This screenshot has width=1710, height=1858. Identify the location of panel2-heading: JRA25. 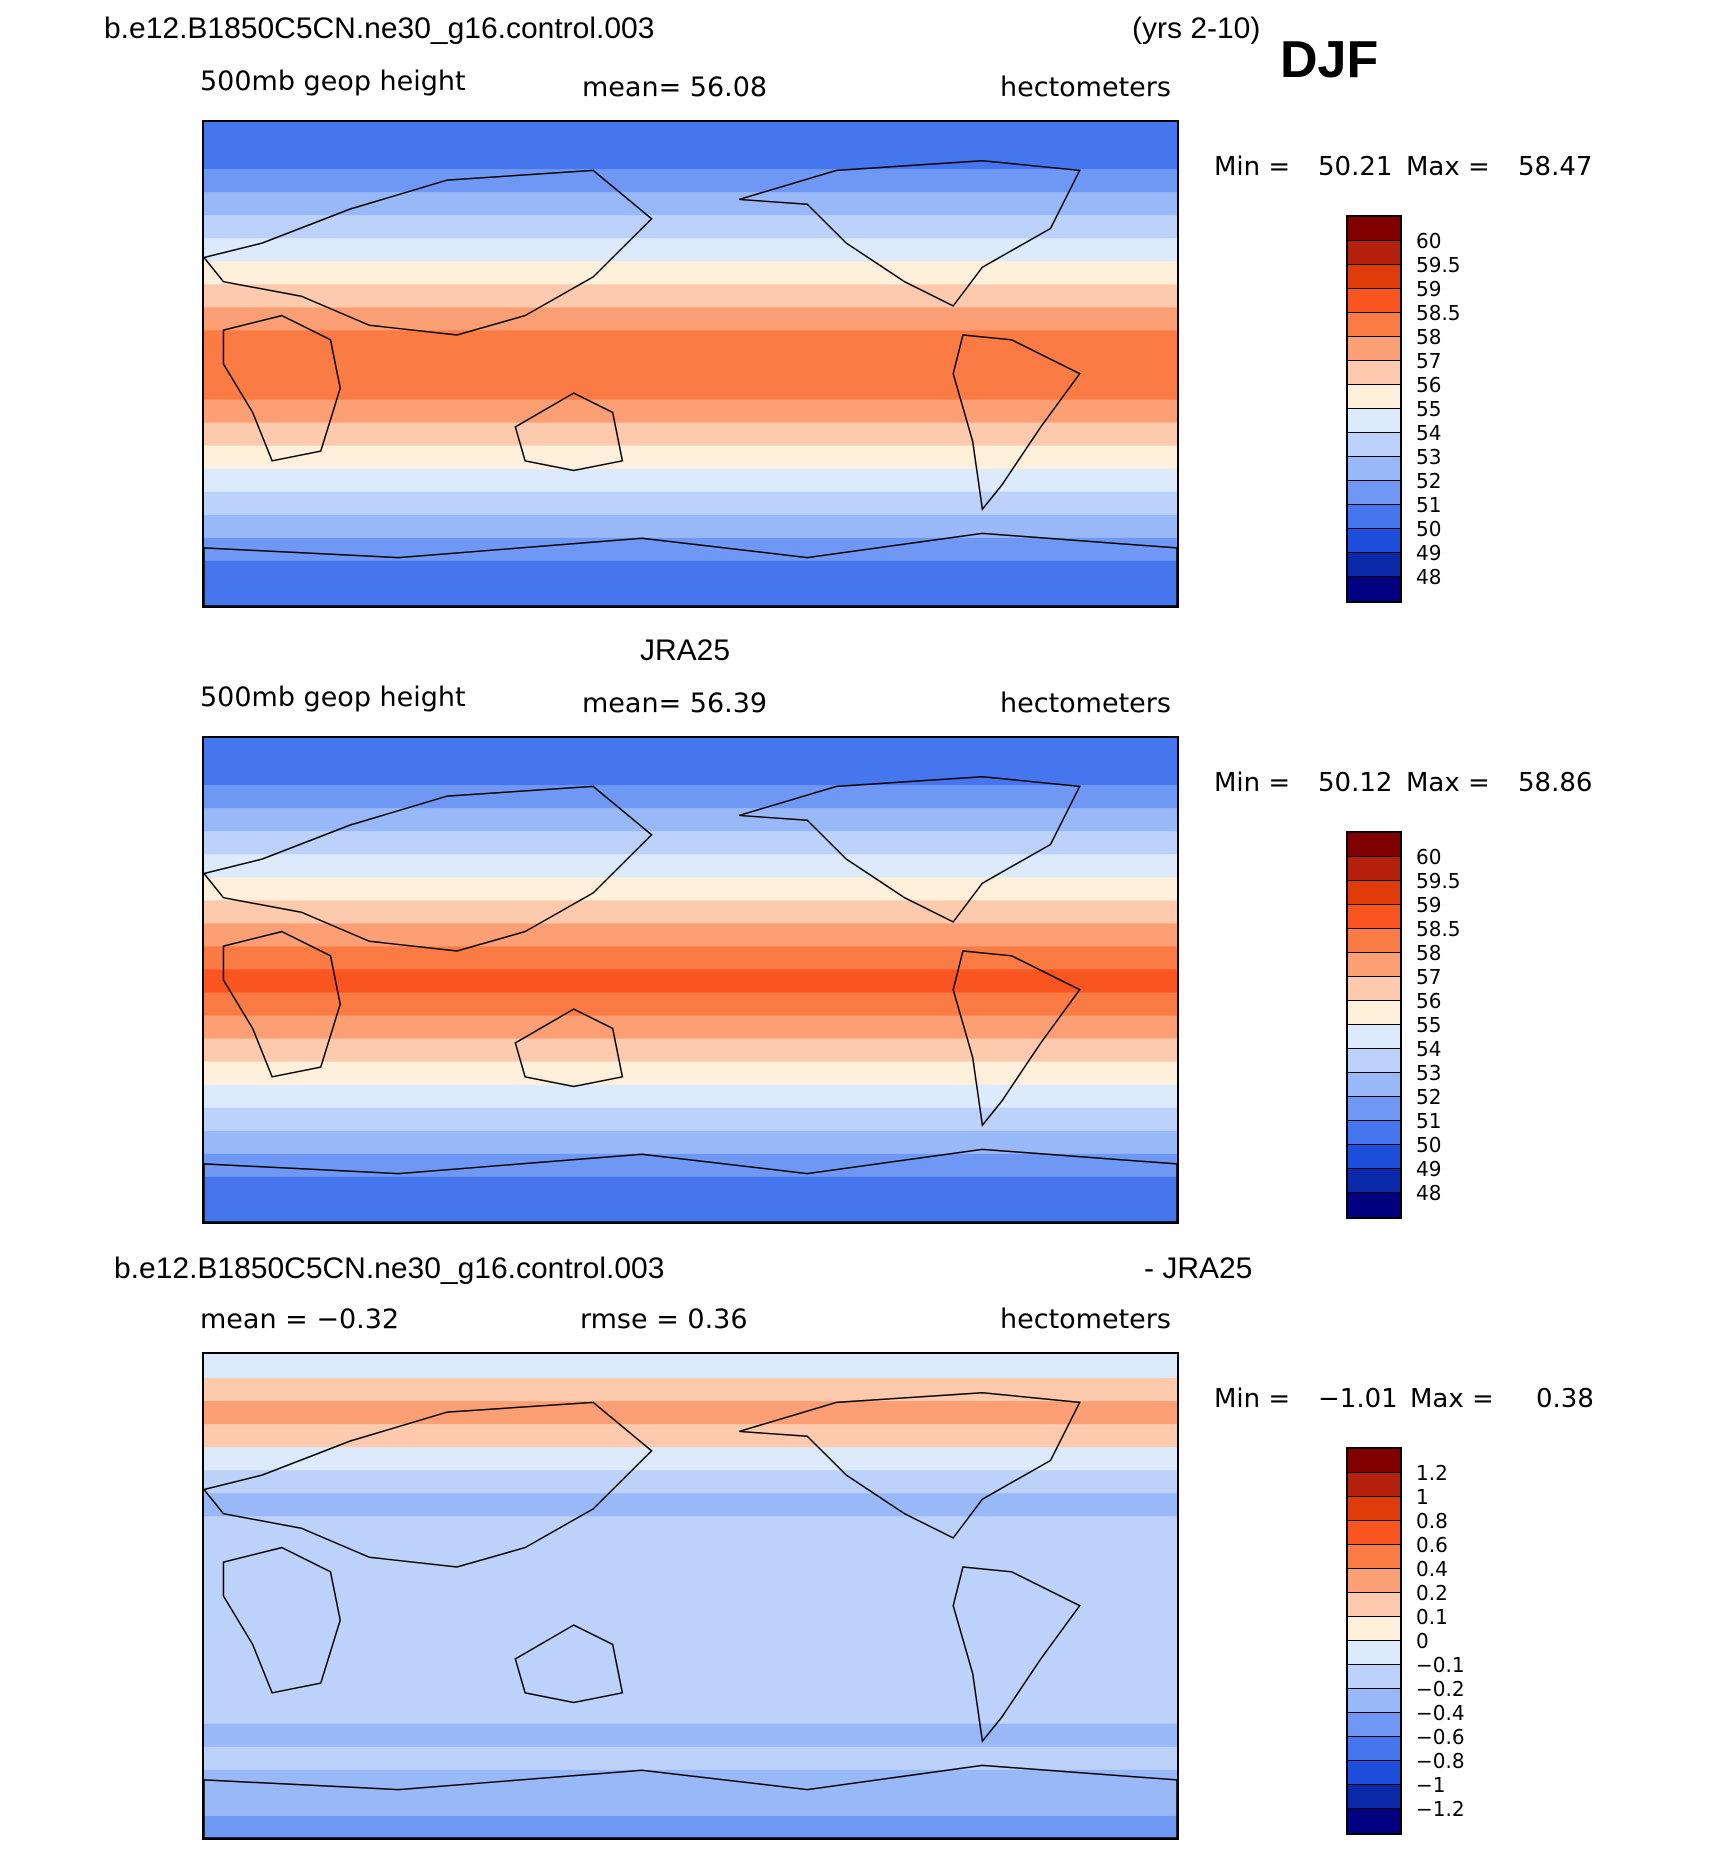
(685, 650).